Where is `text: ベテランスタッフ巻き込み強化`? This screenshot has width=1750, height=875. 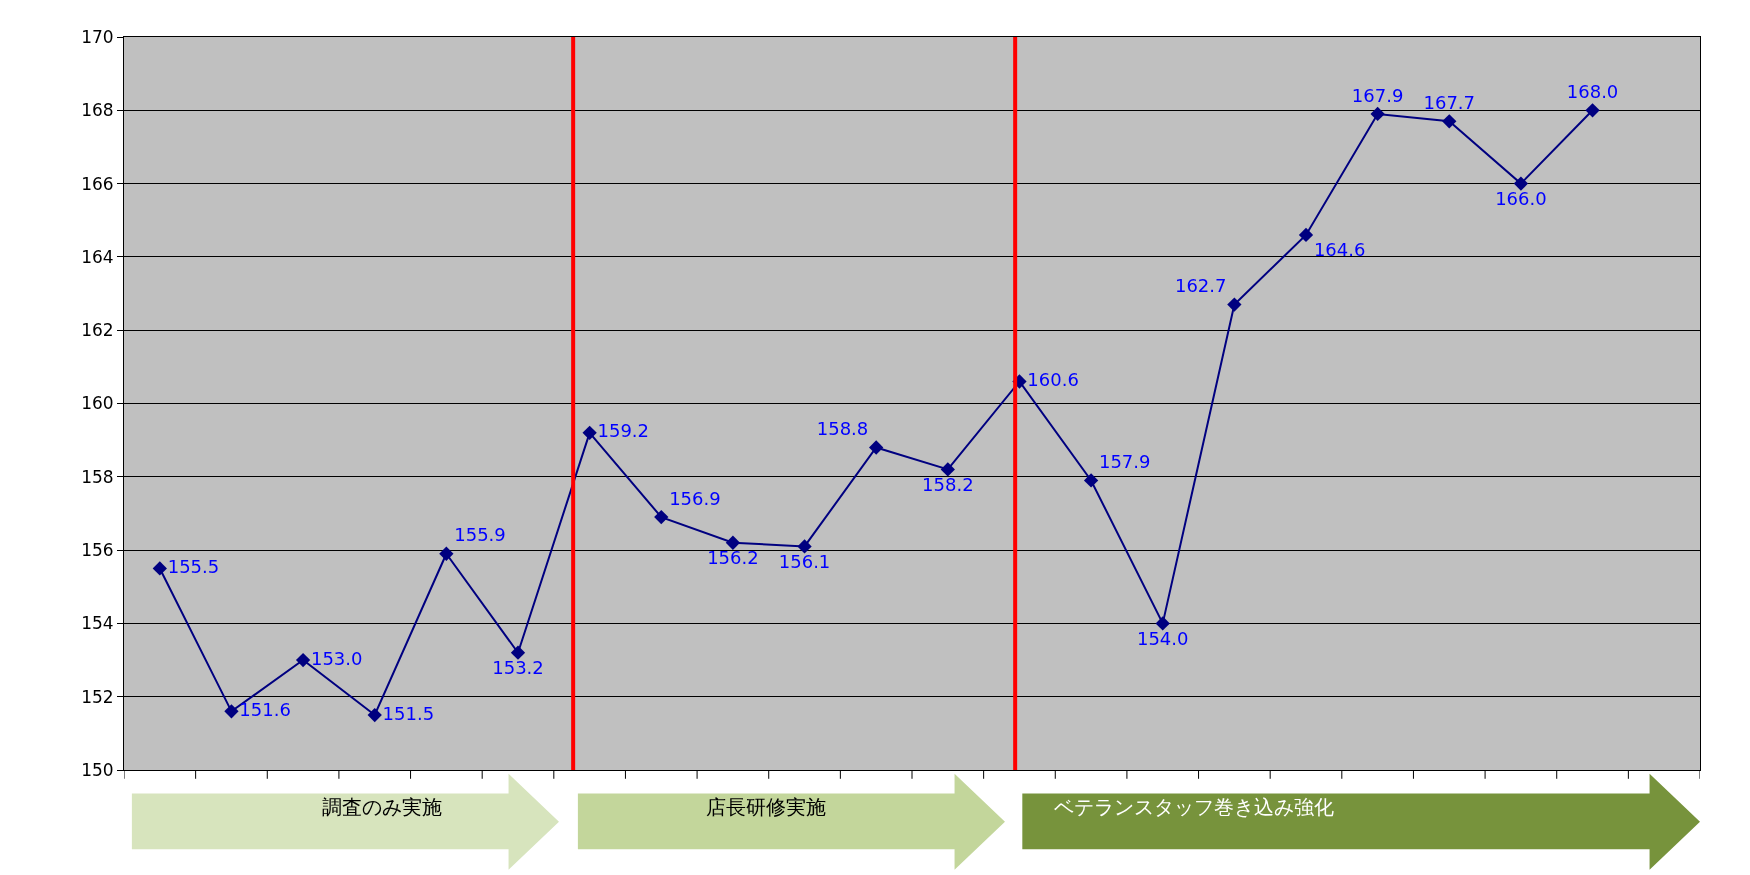
text: ベテランスタッフ巻き込み強化 is located at coordinates (1194, 807).